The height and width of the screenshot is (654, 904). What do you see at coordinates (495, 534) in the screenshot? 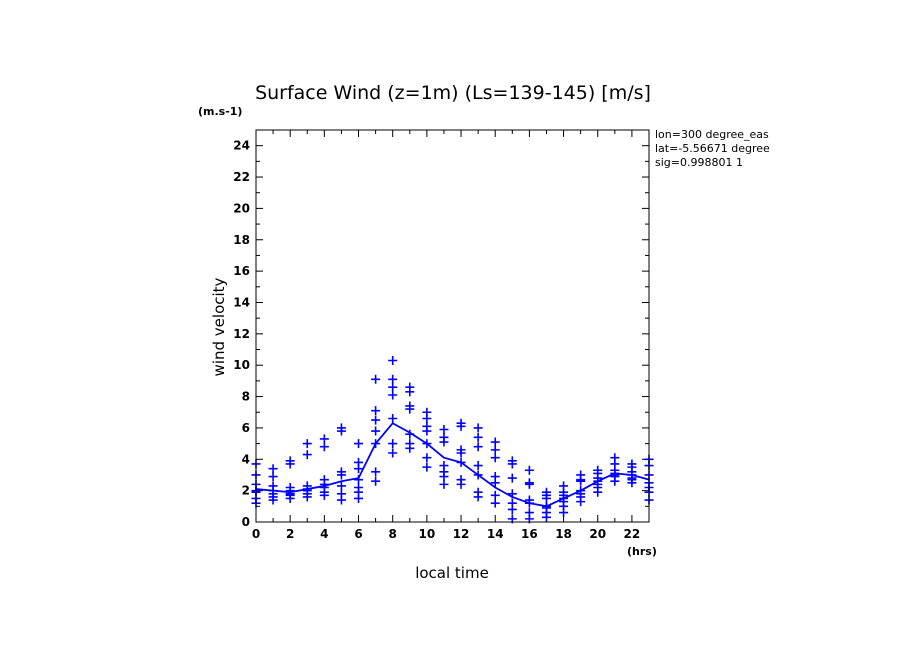
I see `x-tick-label: 14` at bounding box center [495, 534].